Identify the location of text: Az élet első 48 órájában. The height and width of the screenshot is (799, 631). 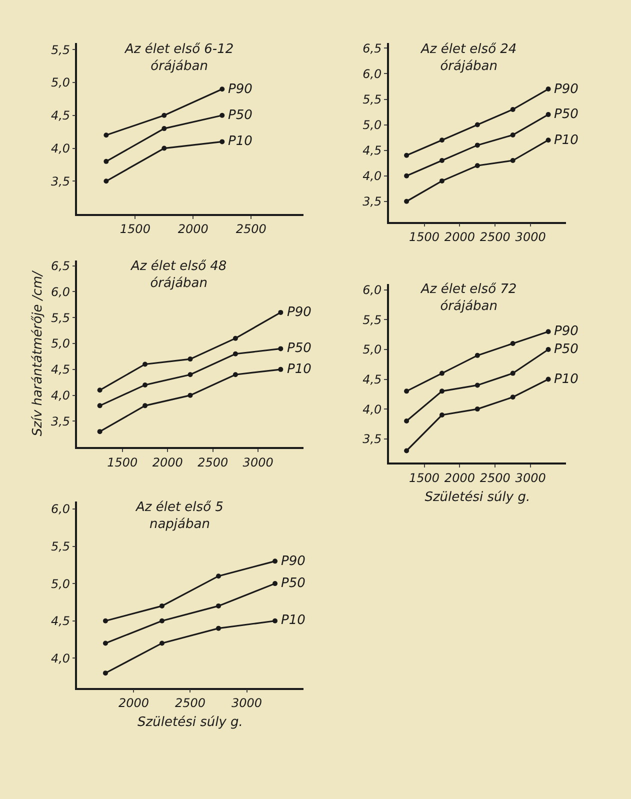
(178, 275).